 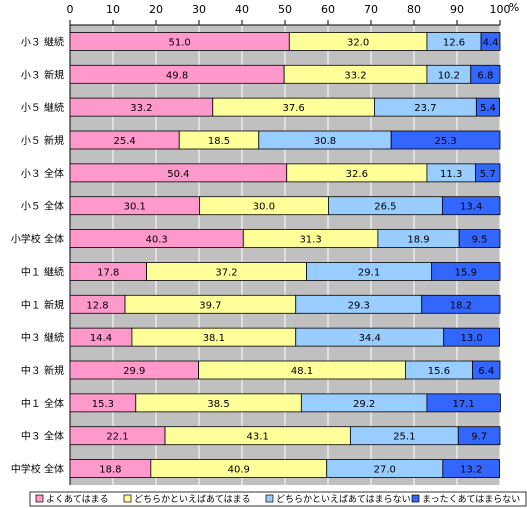 I want to click on data-label: 25.3, so click(x=445, y=141).